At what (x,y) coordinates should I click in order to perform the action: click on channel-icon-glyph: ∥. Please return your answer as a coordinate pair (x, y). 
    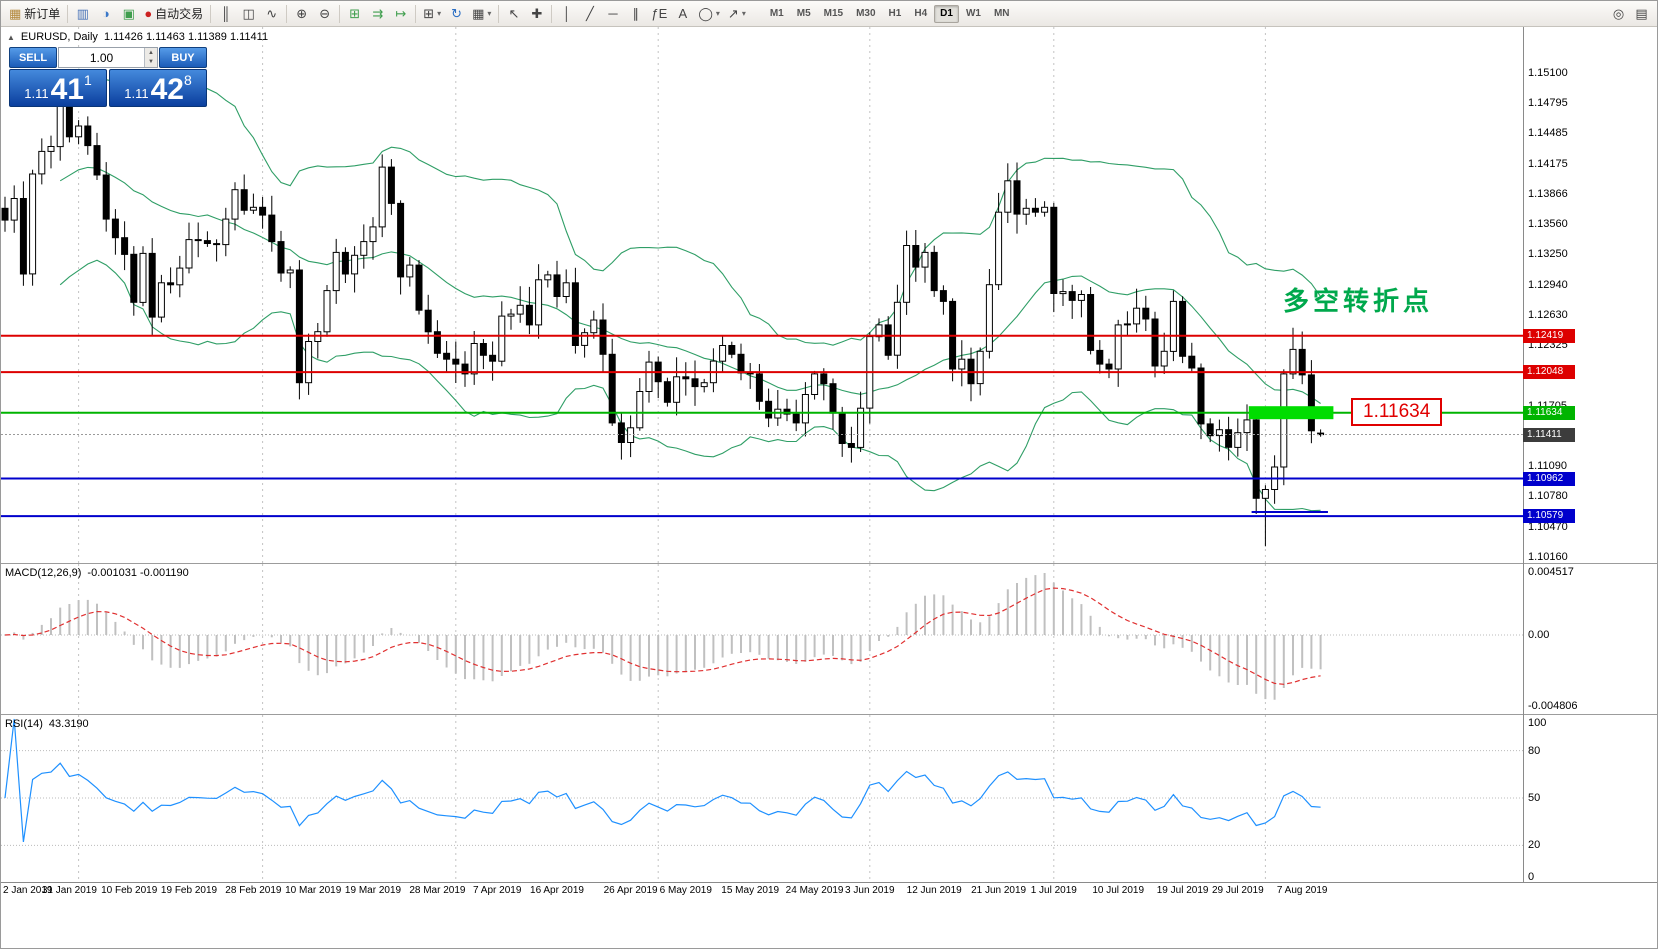
    Looking at the image, I should click on (636, 13).